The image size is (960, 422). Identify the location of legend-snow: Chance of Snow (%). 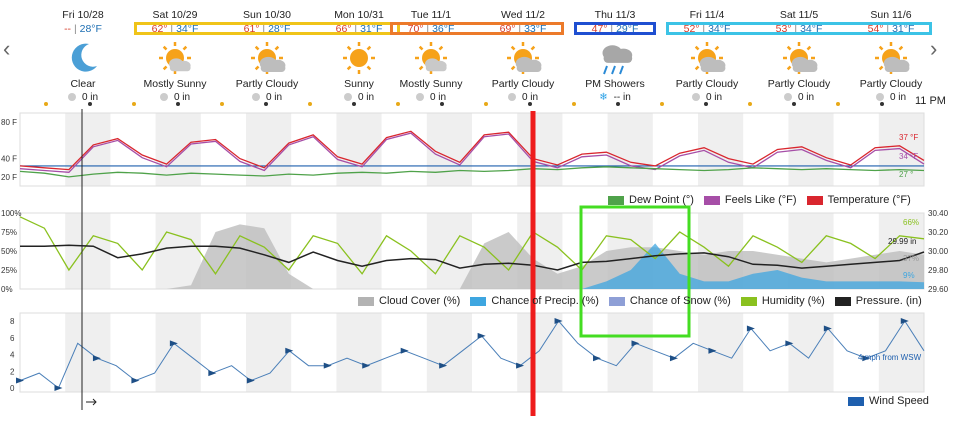
(680, 301).